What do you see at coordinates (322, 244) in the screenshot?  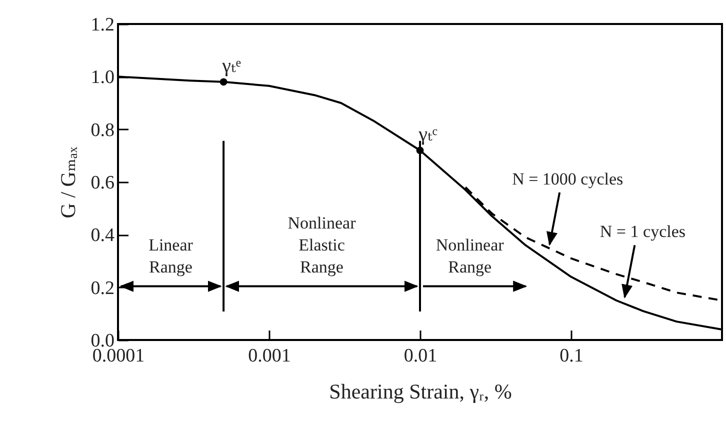 I see `annotation: Nonlinear Elastic Range` at bounding box center [322, 244].